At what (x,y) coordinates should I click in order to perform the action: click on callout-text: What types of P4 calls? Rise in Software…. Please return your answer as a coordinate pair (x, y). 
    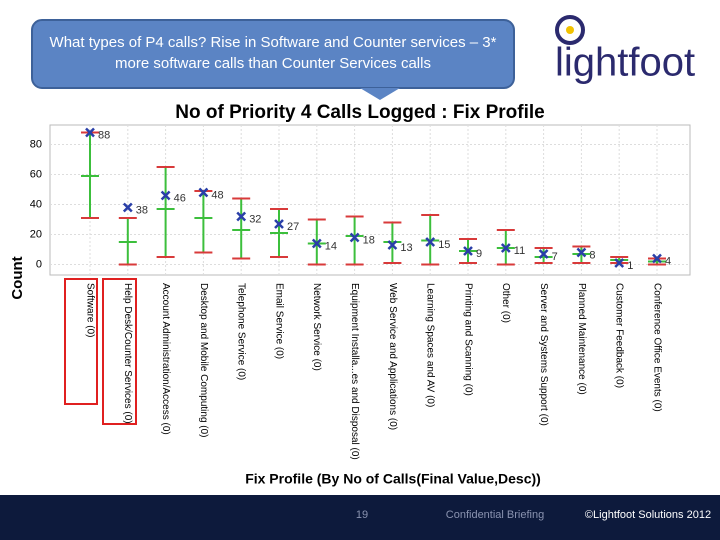
    Looking at the image, I should click on (273, 53).